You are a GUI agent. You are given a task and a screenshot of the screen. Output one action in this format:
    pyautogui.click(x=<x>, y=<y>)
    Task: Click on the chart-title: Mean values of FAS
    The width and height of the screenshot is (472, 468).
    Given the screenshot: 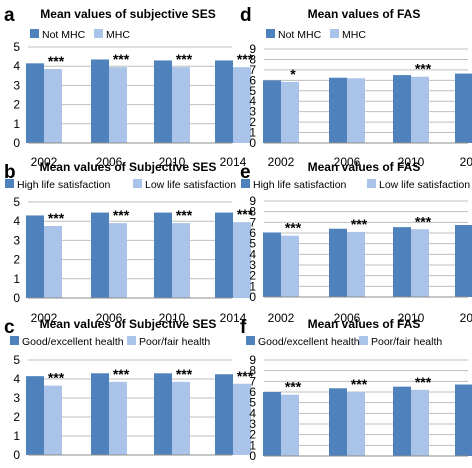 What is the action you would take?
    pyautogui.click(x=364, y=167)
    